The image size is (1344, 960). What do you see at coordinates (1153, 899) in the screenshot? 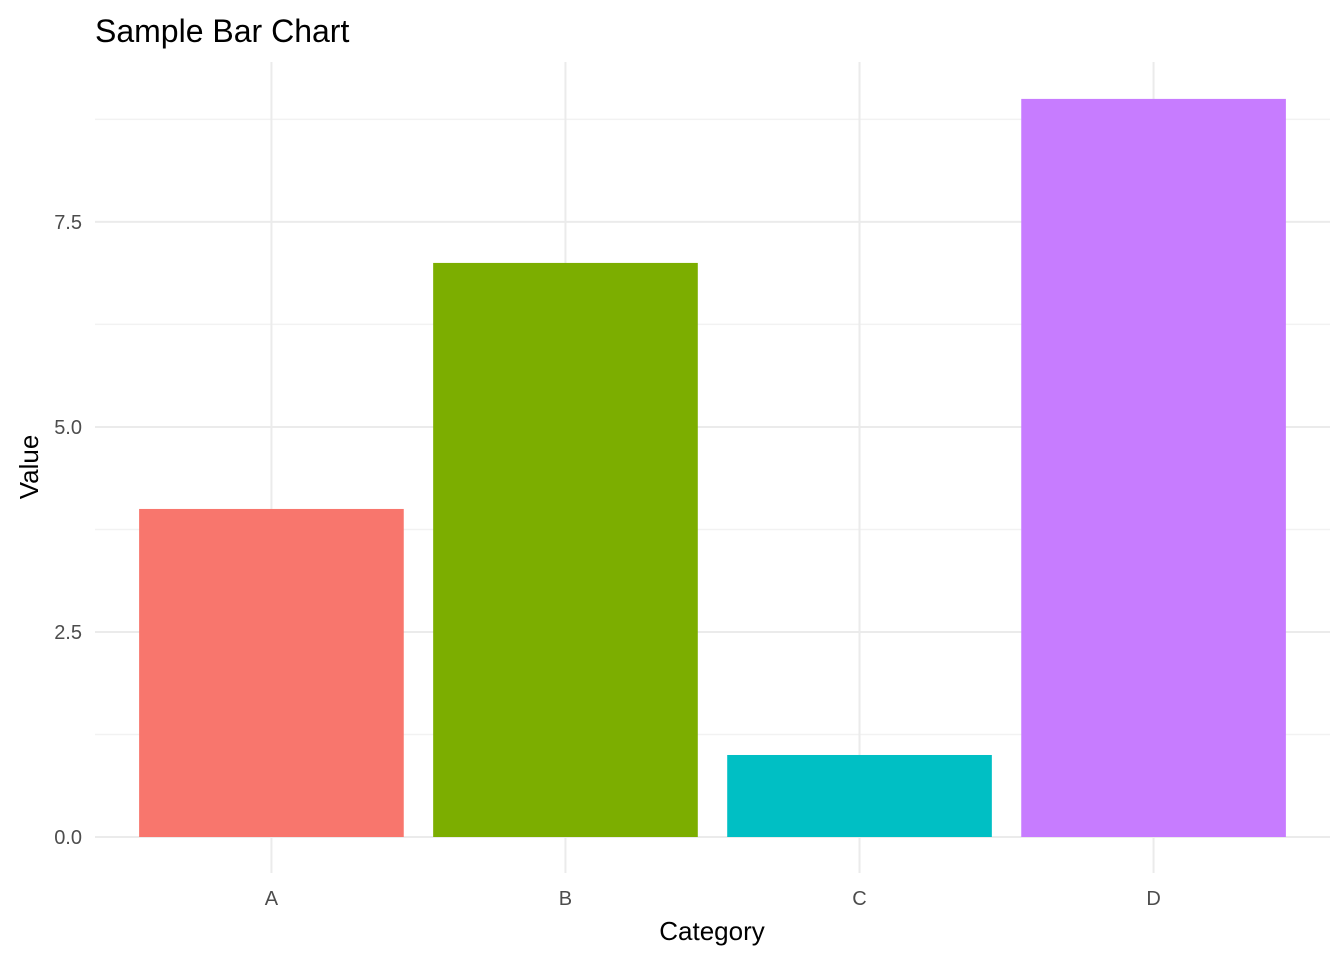
I see `x-tick-label: D` at bounding box center [1153, 899].